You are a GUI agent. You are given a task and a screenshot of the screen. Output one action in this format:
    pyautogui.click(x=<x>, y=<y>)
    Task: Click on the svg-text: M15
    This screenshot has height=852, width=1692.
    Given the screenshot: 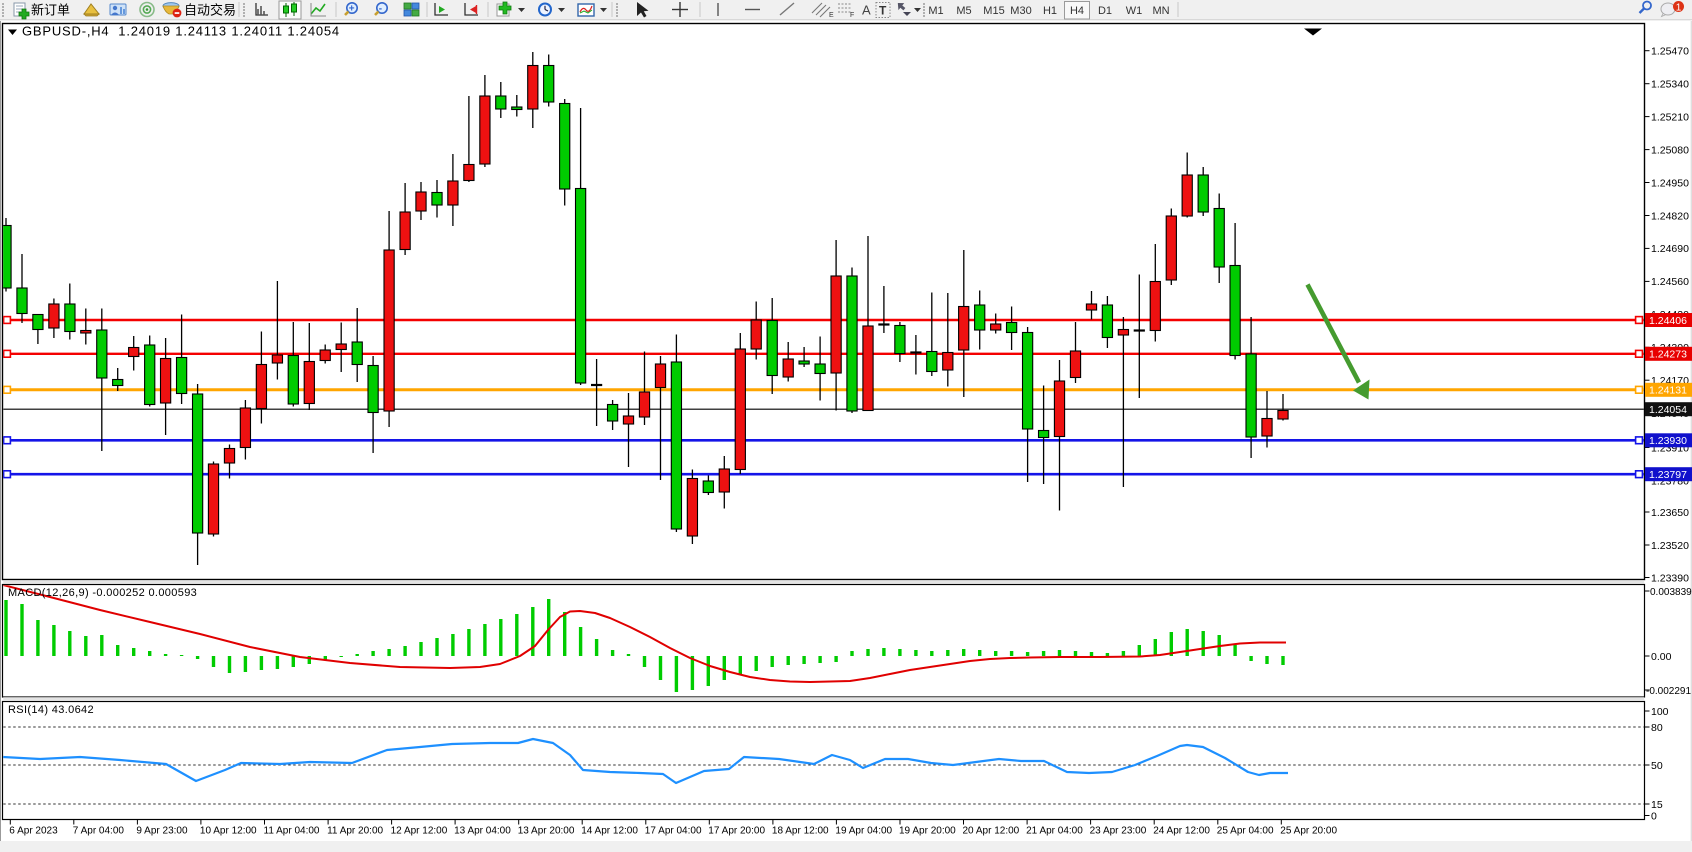 What is the action you would take?
    pyautogui.click(x=993, y=11)
    